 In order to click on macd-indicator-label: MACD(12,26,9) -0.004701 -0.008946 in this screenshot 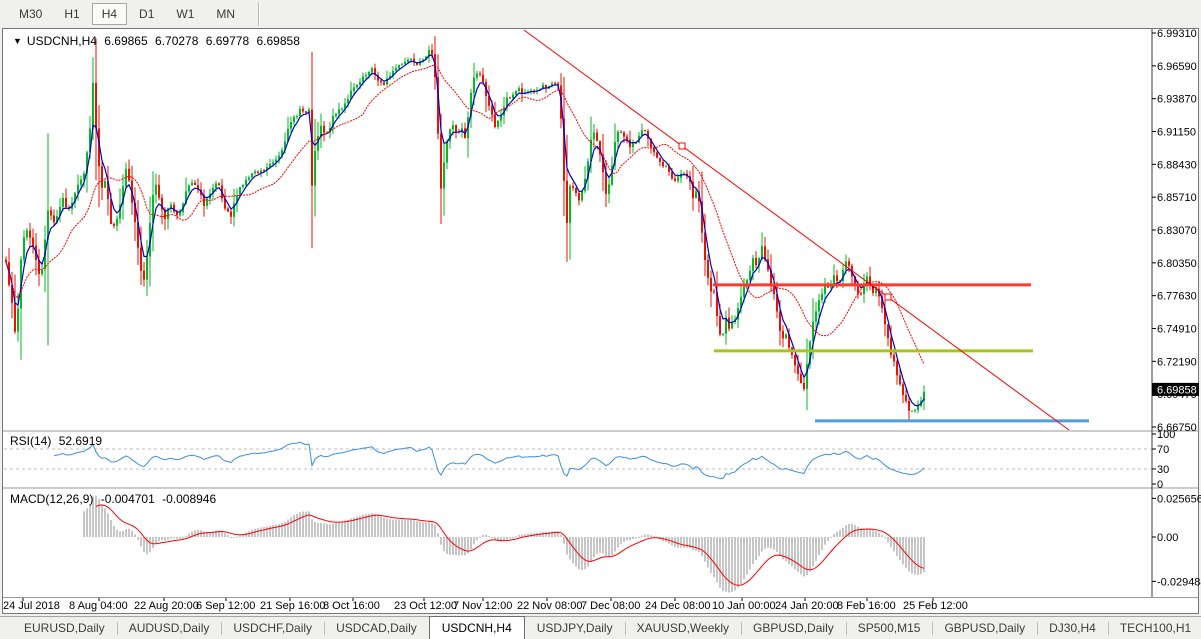, I will do `click(115, 499)`.